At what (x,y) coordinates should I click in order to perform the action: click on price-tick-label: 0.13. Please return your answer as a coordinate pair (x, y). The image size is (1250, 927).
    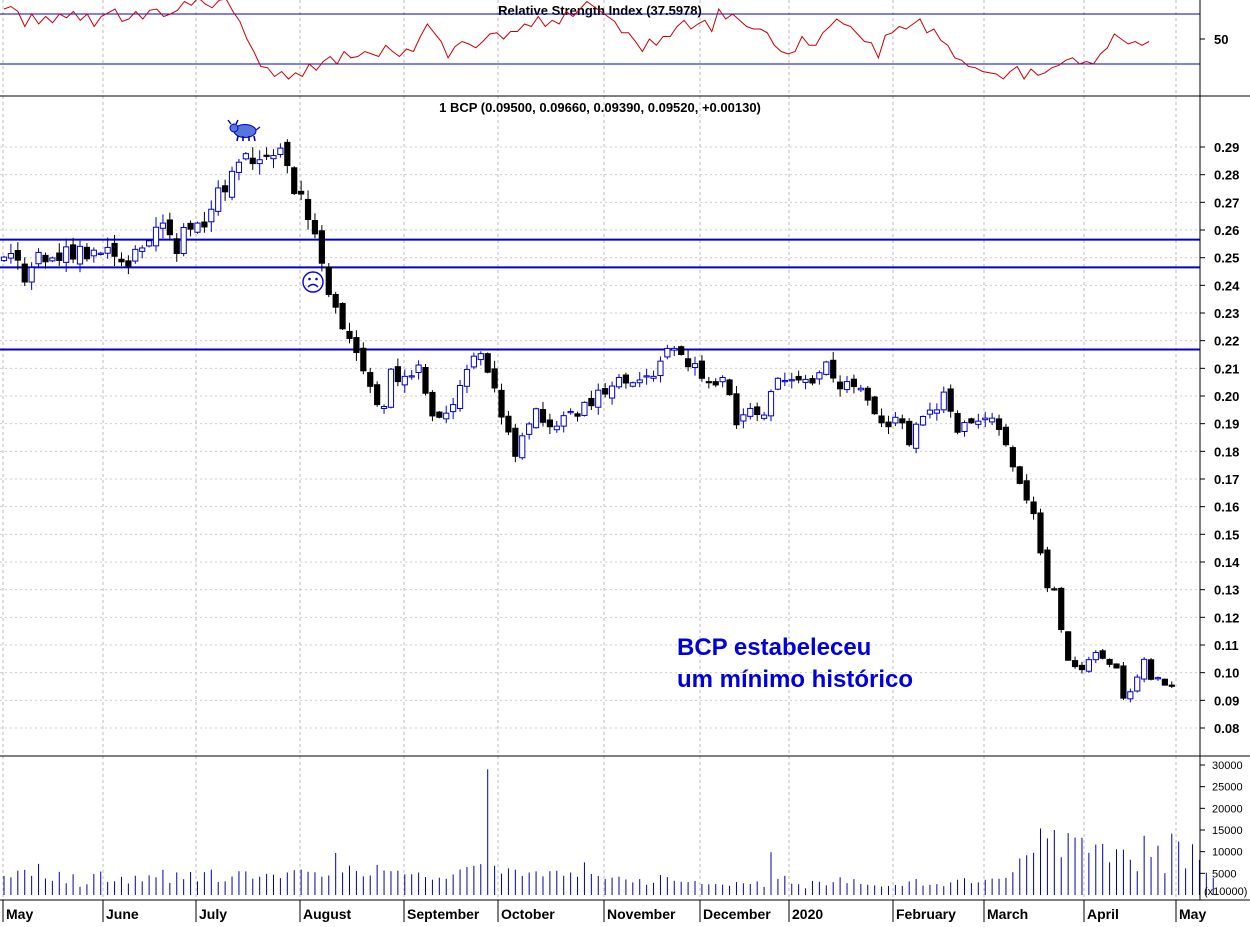
    Looking at the image, I should click on (1226, 590).